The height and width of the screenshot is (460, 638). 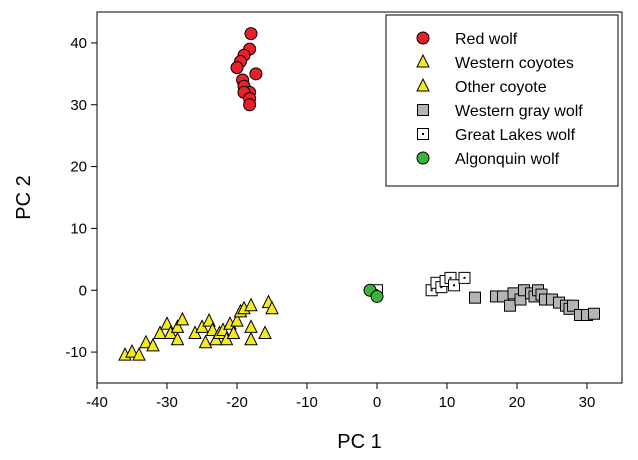 What do you see at coordinates (307, 402) in the screenshot?
I see `x-tick-label: -10` at bounding box center [307, 402].